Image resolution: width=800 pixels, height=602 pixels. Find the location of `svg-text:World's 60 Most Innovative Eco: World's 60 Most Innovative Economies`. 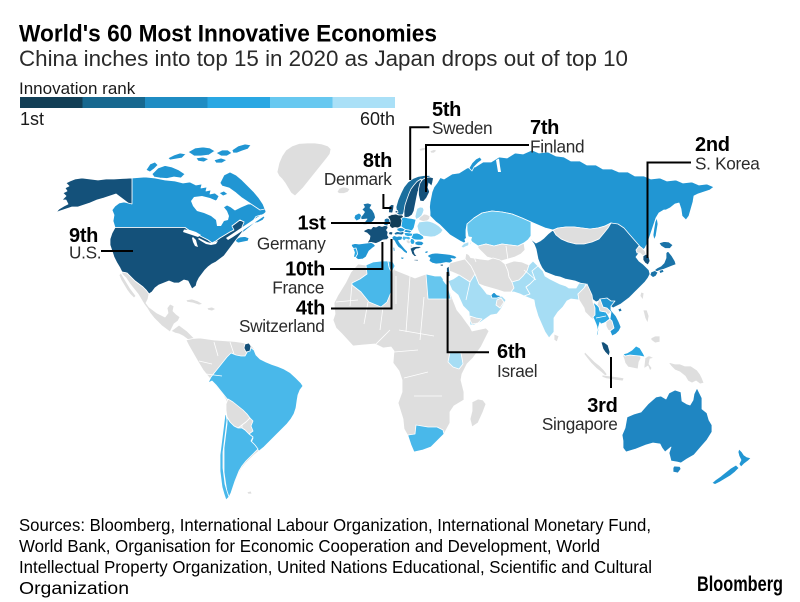

svg-text:World's 60 Most Innovative Eco: World's 60 Most Innovative Economies is located at coordinates (228, 34).